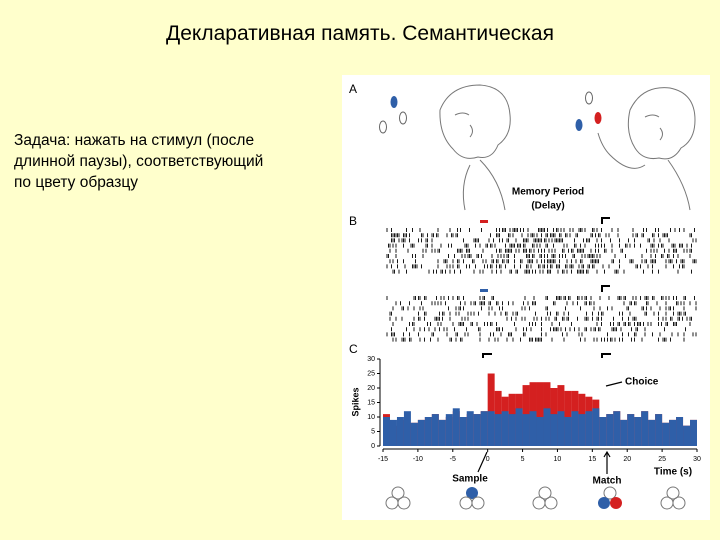 The height and width of the screenshot is (540, 720). Describe the element at coordinates (548, 192) in the screenshot. I see `annotation: Memory Period` at that location.